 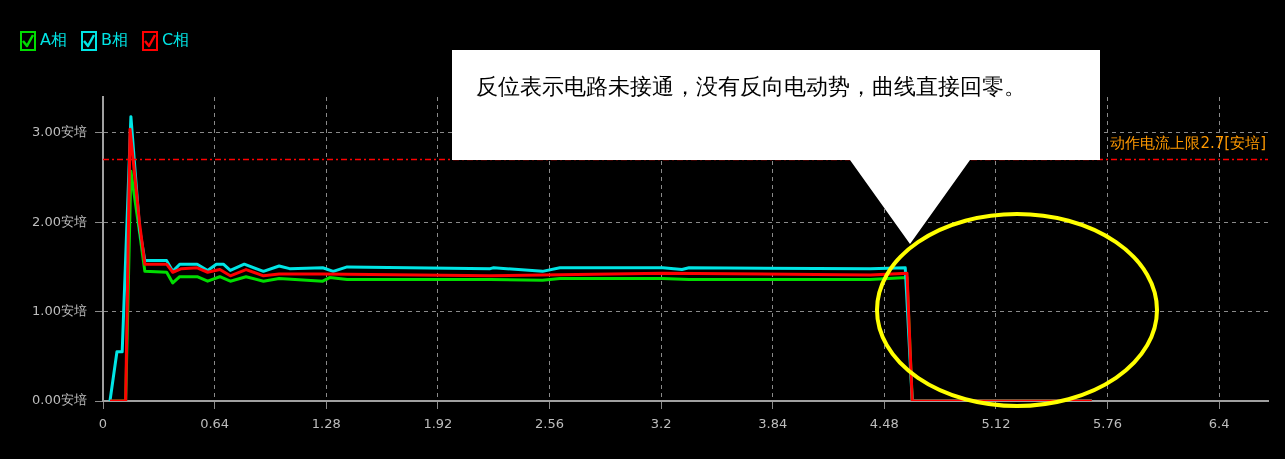 What do you see at coordinates (751, 87) in the screenshot?
I see `annotation: 反位表示电路未接通，没有反向电动势，曲线直接回零。` at bounding box center [751, 87].